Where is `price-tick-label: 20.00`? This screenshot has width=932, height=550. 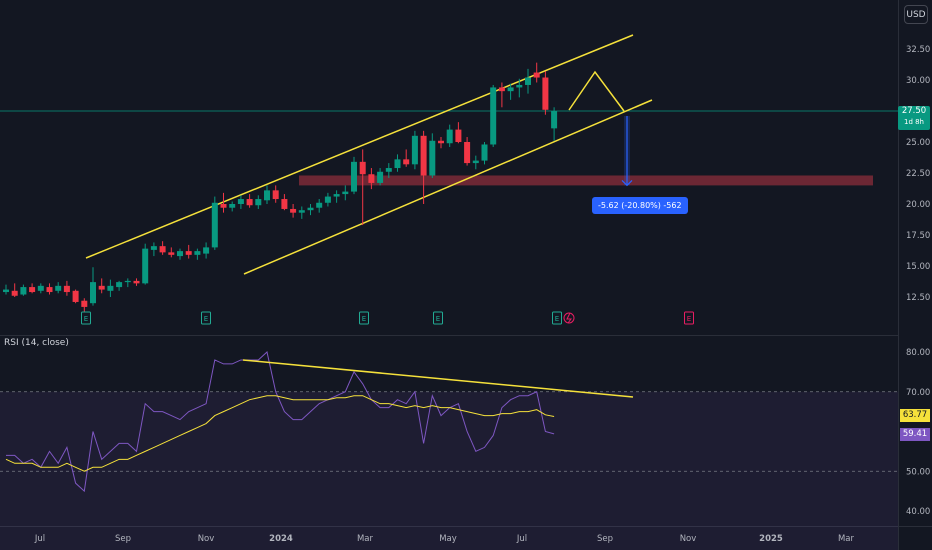
price-tick-label: 20.00 is located at coordinates (918, 205).